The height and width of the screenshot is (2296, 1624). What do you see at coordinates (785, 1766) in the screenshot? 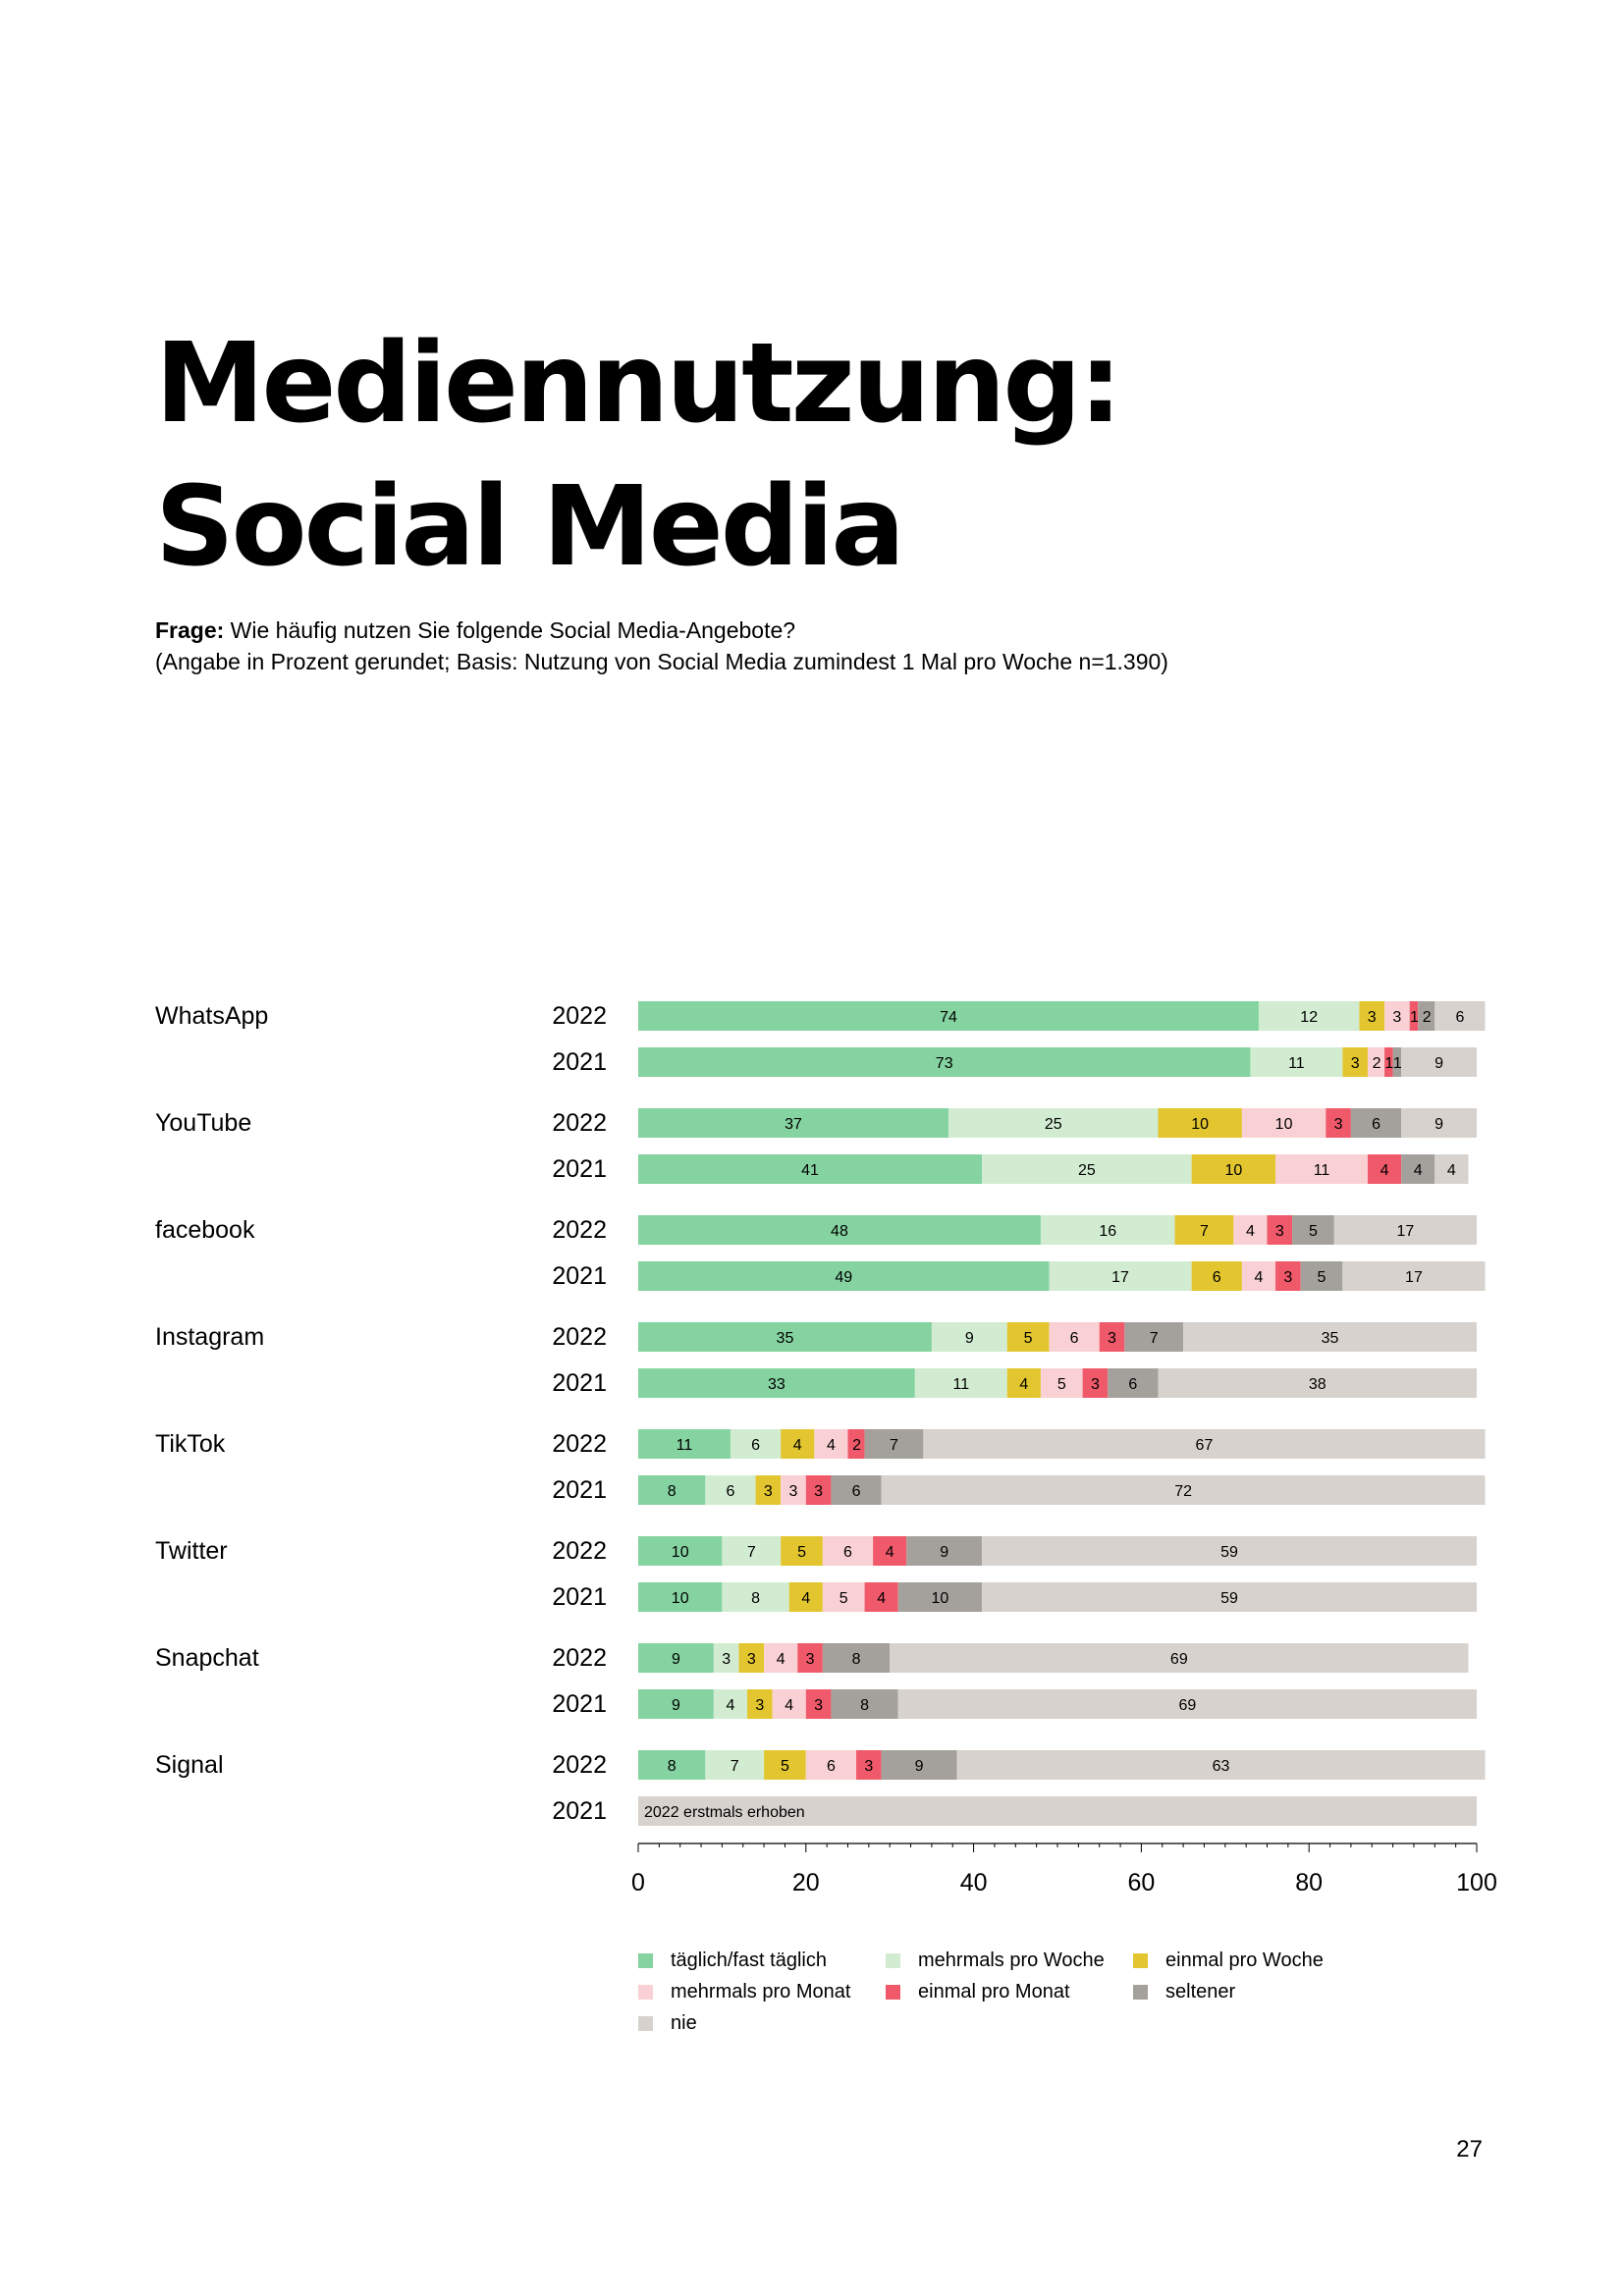
I see `bar-value-label: 5` at bounding box center [785, 1766].